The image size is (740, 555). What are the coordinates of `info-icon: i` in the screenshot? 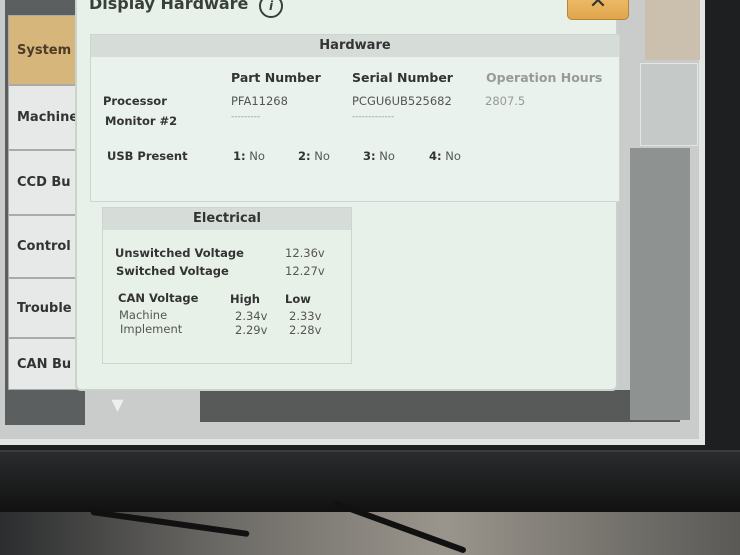 It's located at (271, 9).